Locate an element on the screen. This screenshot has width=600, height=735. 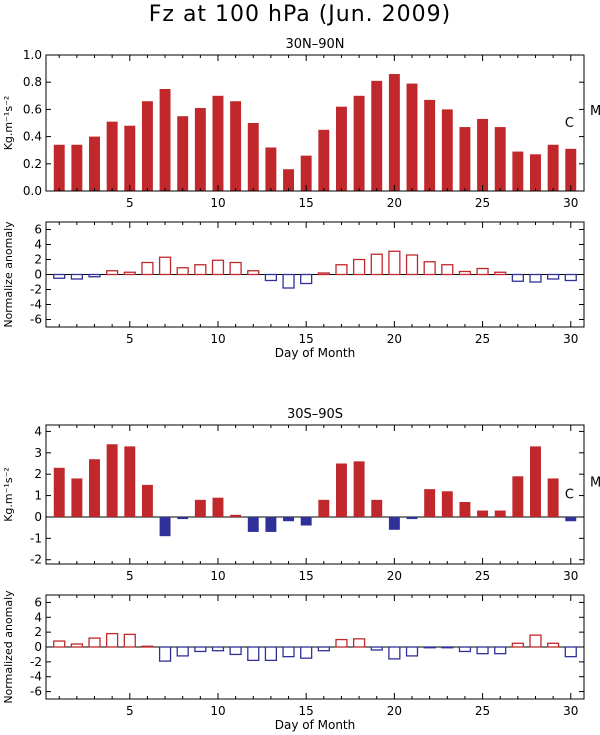
x-tick-label: 15 is located at coordinates (306, 339).